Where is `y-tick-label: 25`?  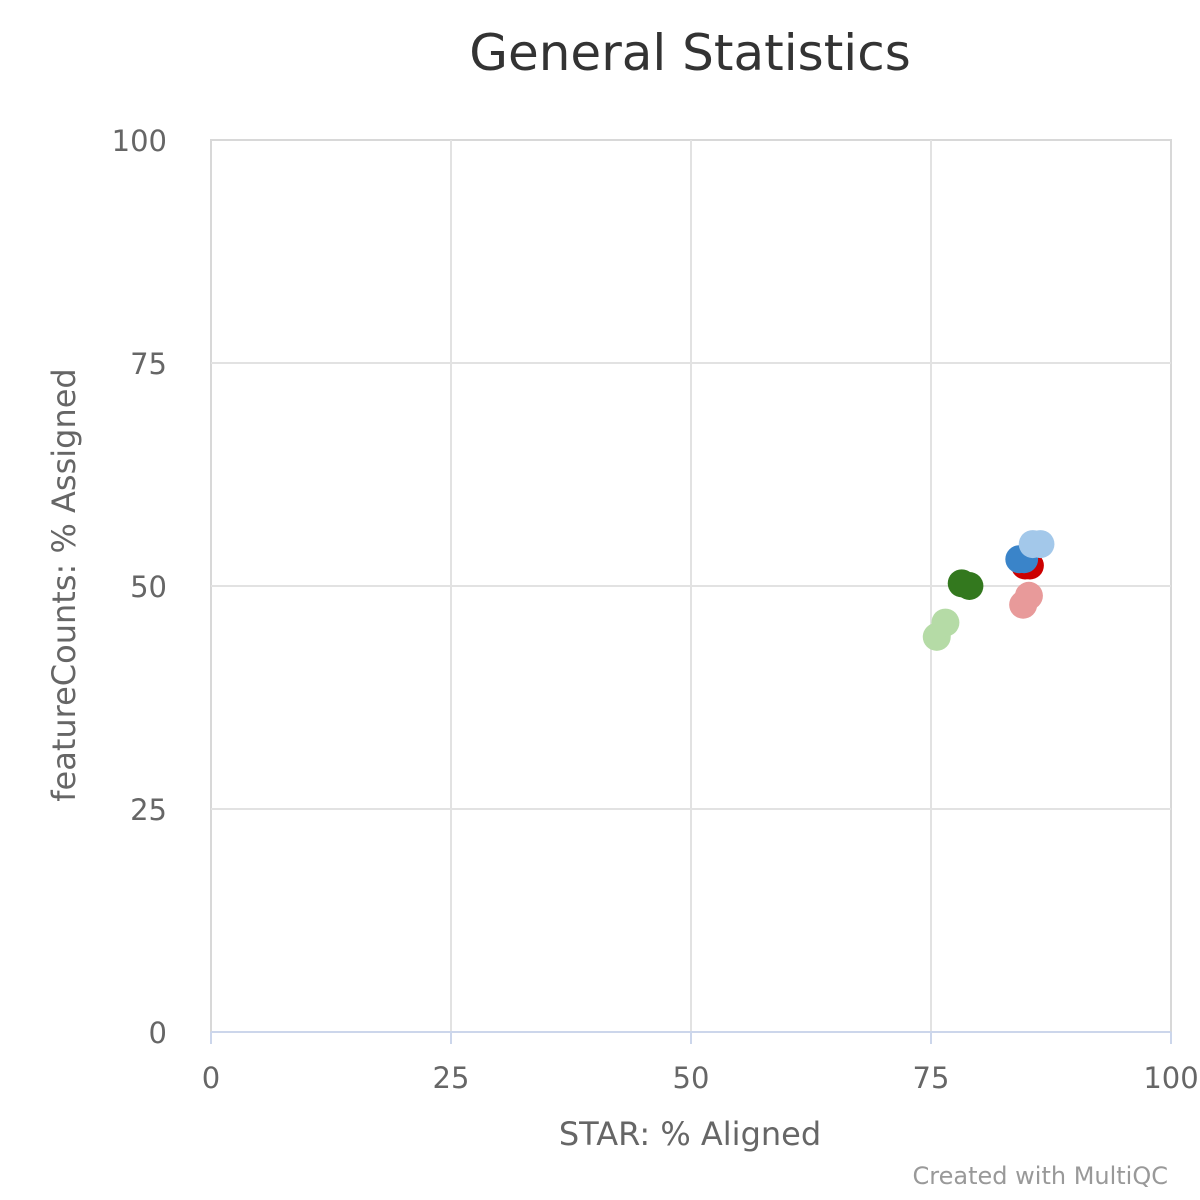
y-tick-label: 25 is located at coordinates (148, 810).